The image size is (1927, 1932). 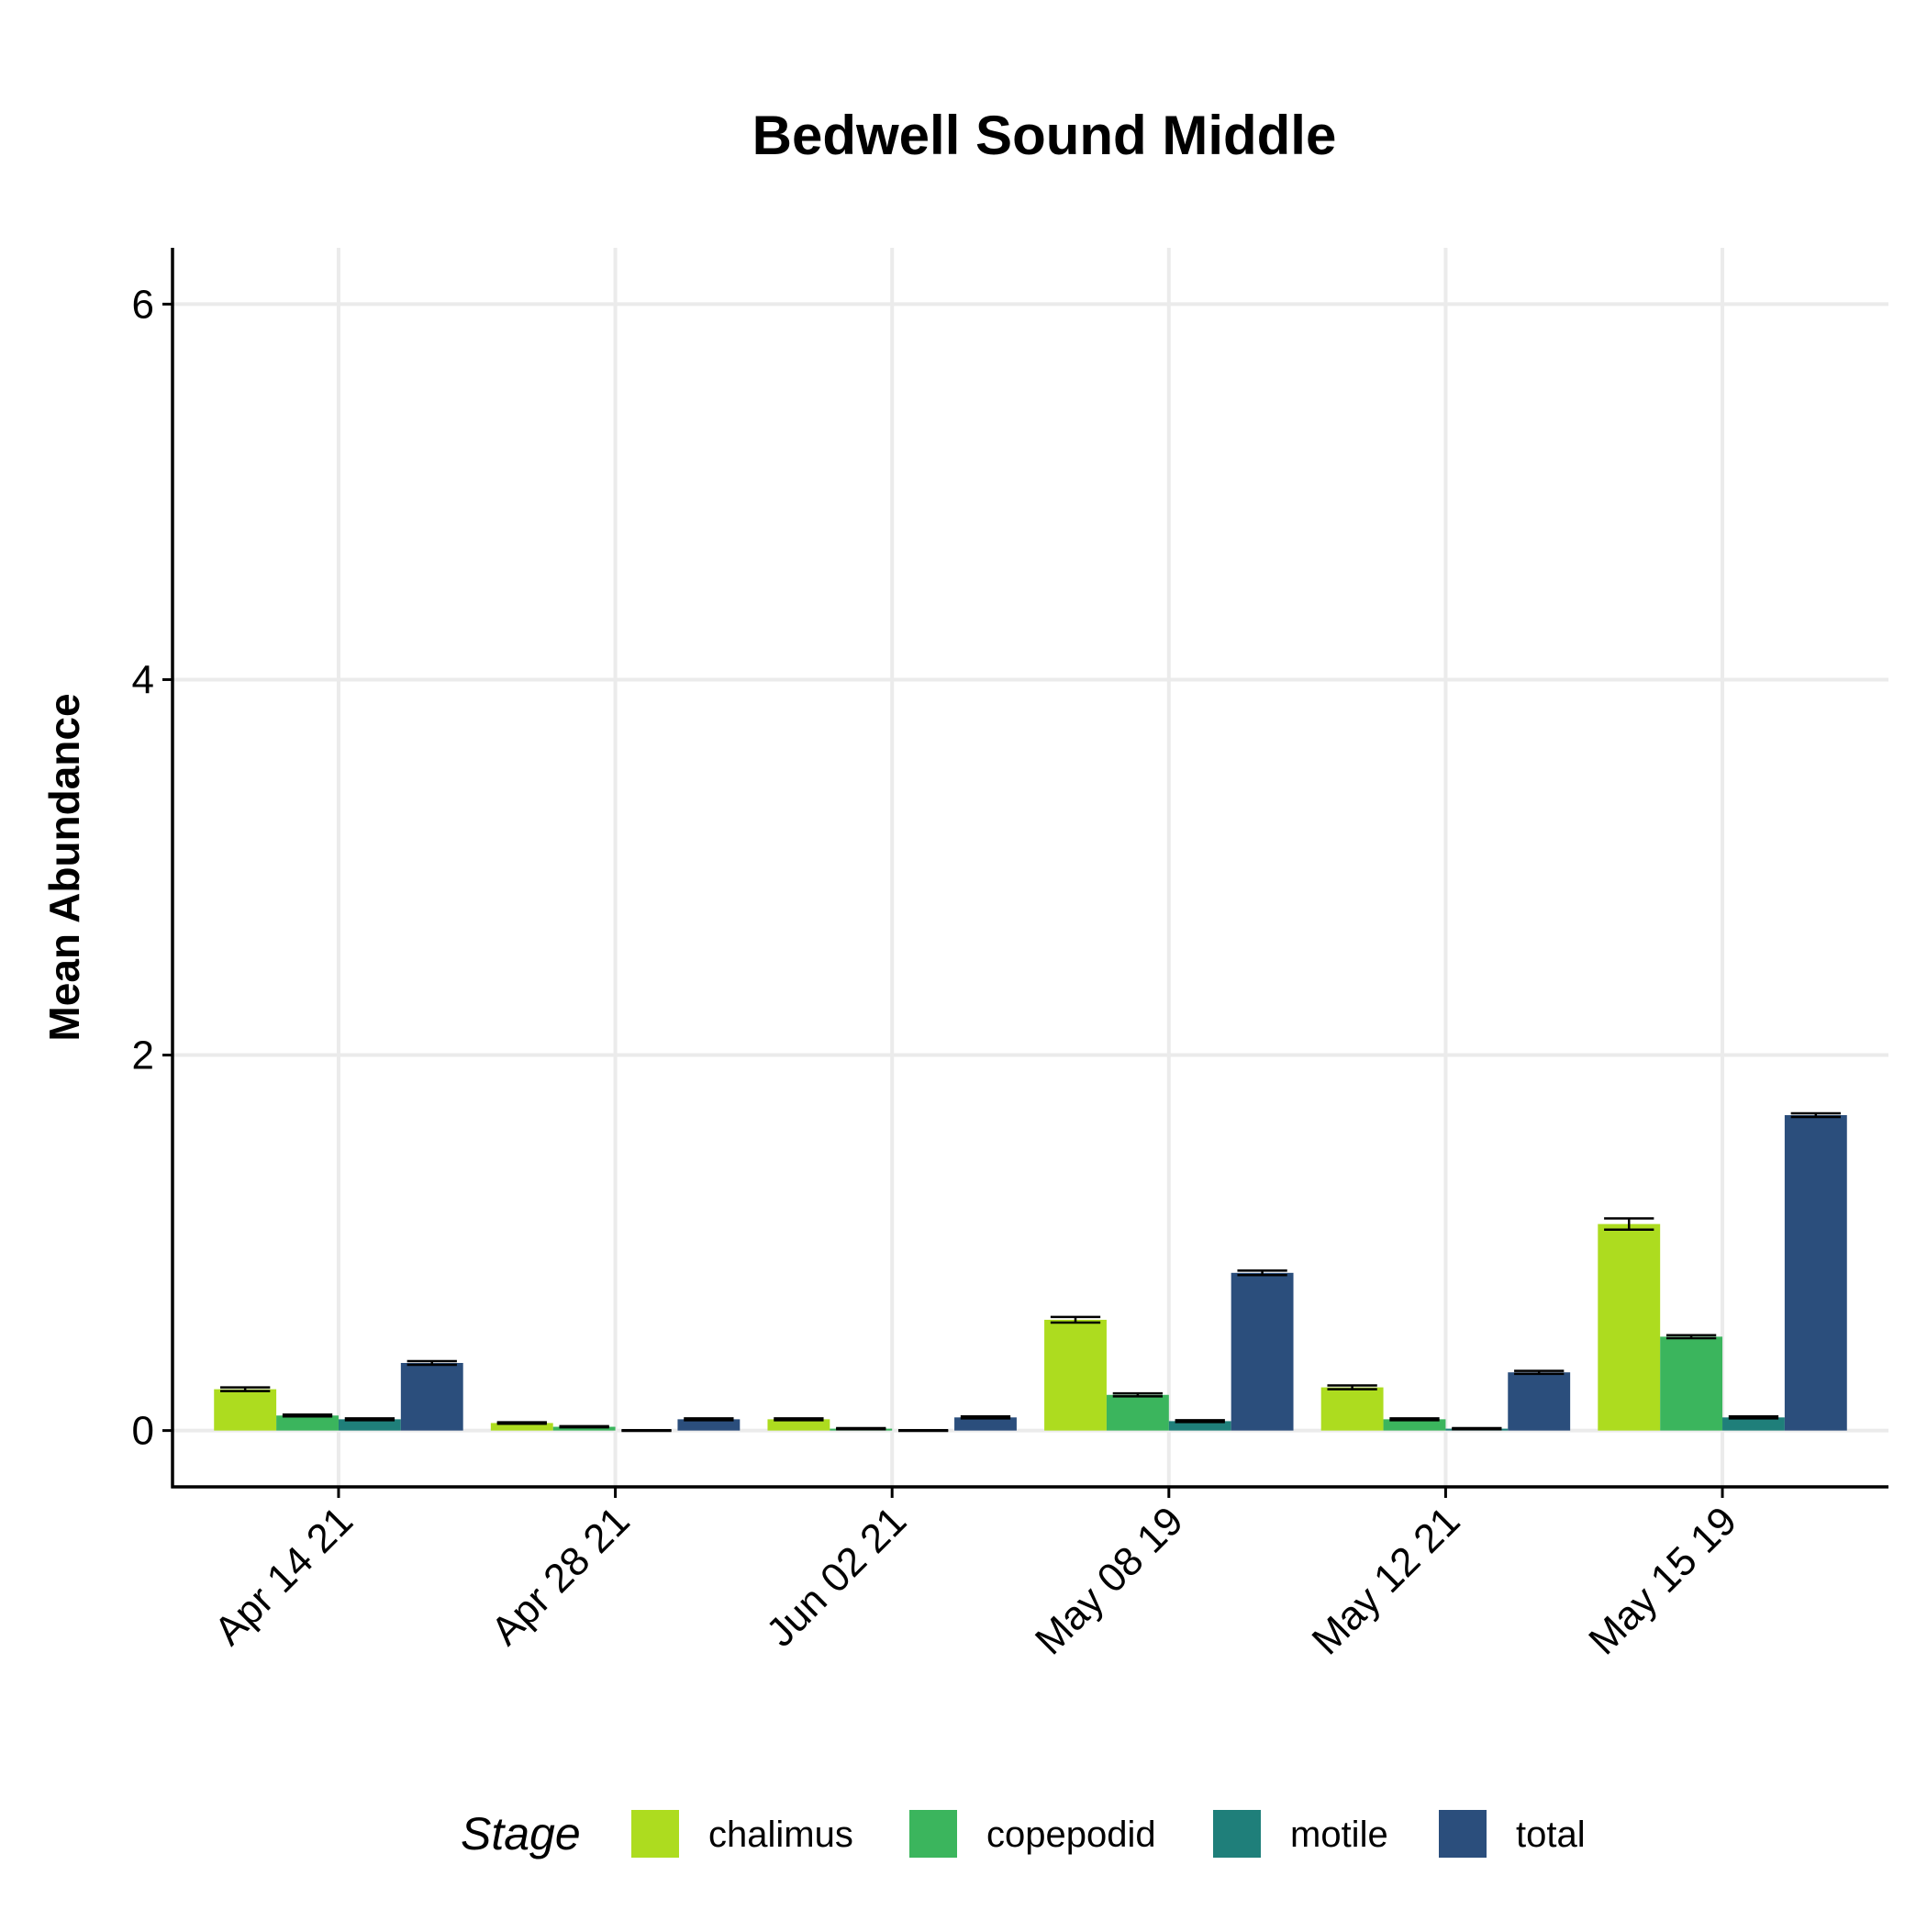 What do you see at coordinates (836, 1576) in the screenshot?
I see `x-tick-label: Jun 02 21` at bounding box center [836, 1576].